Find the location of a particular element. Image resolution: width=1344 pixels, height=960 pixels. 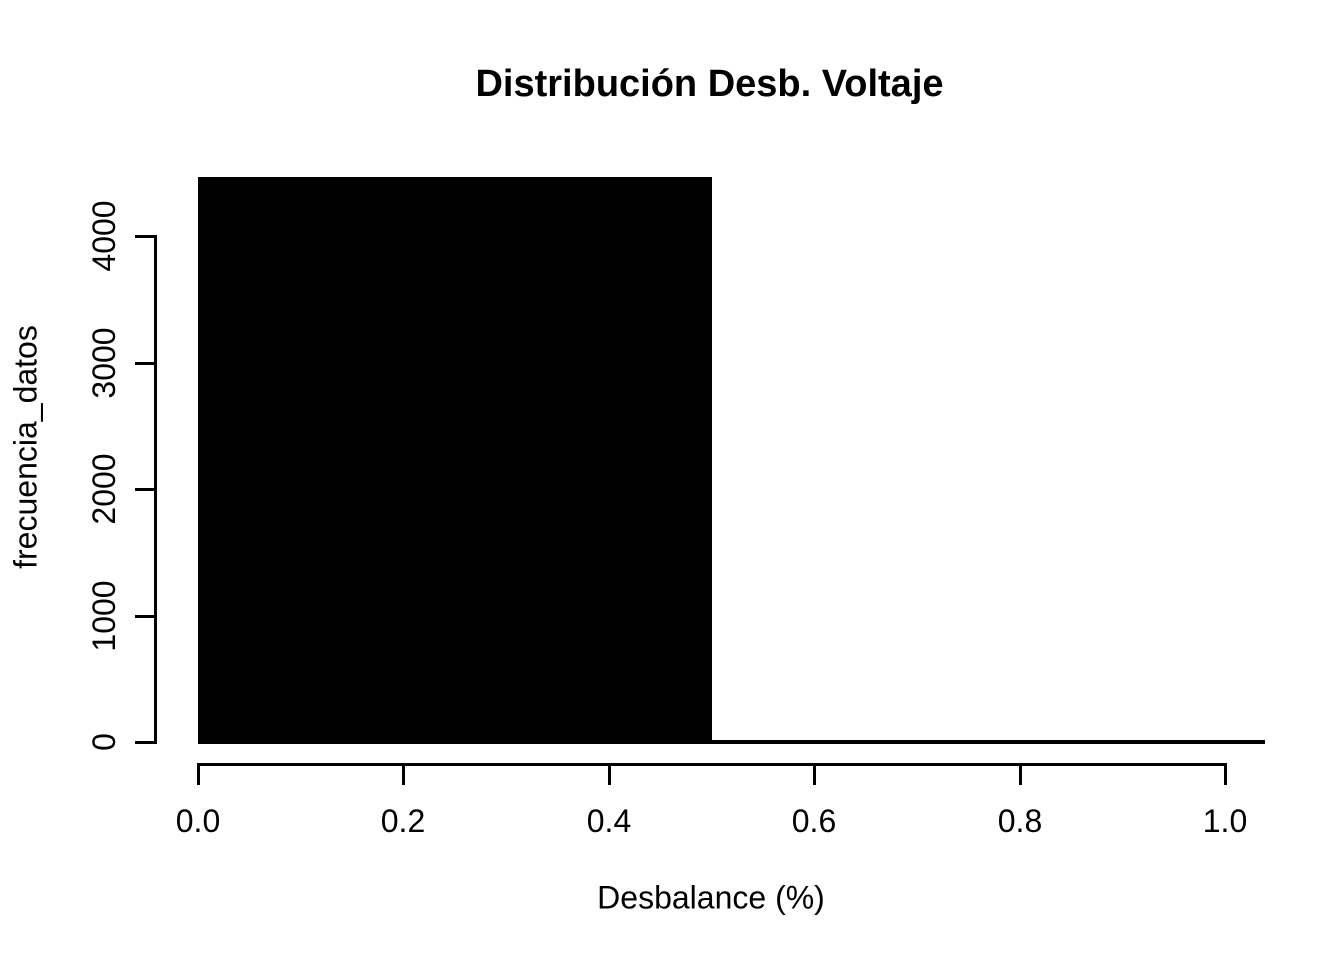

chart-title: Distribución Desb. Voltaje is located at coordinates (709, 84).